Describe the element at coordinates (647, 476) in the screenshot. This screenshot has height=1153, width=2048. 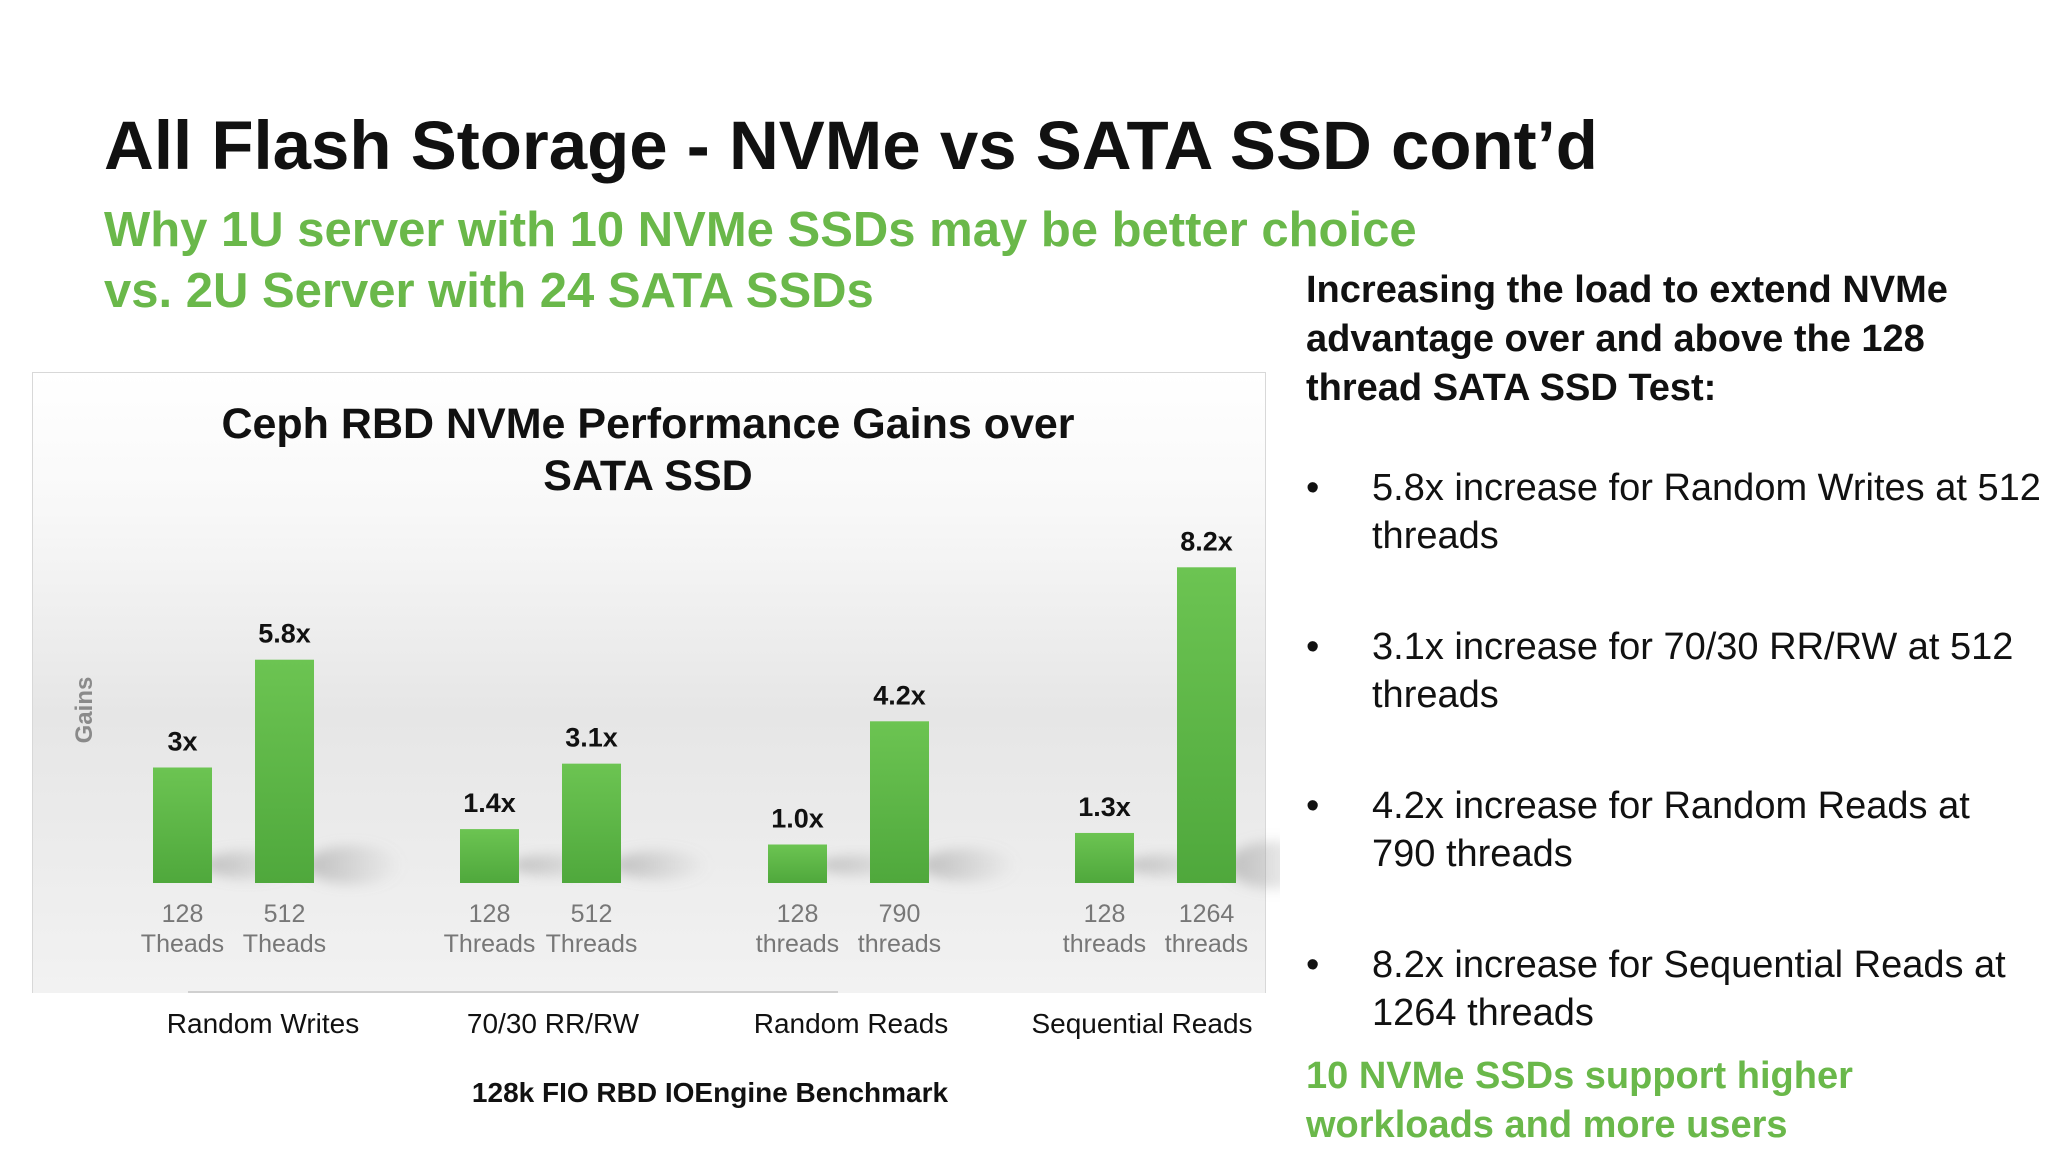
I see `chart-title-line: SATA SSD` at that location.